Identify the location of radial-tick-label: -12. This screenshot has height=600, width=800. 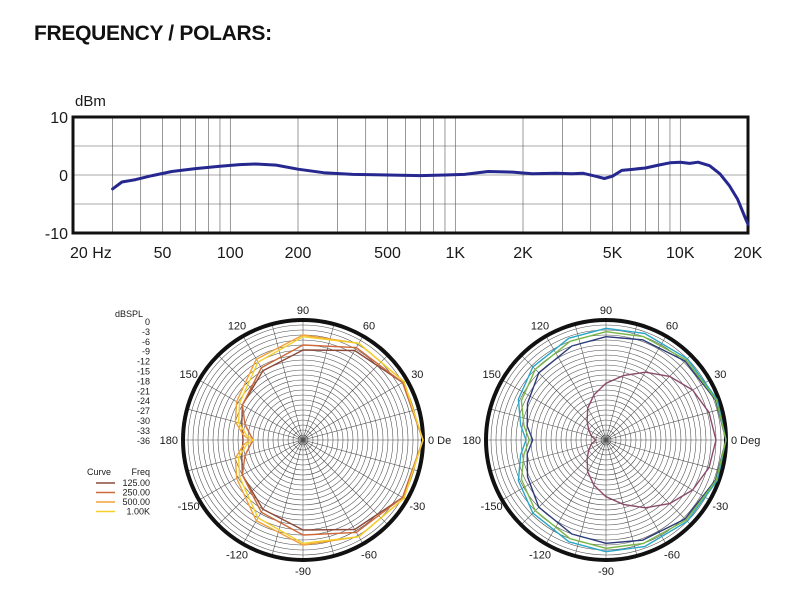
(143, 362).